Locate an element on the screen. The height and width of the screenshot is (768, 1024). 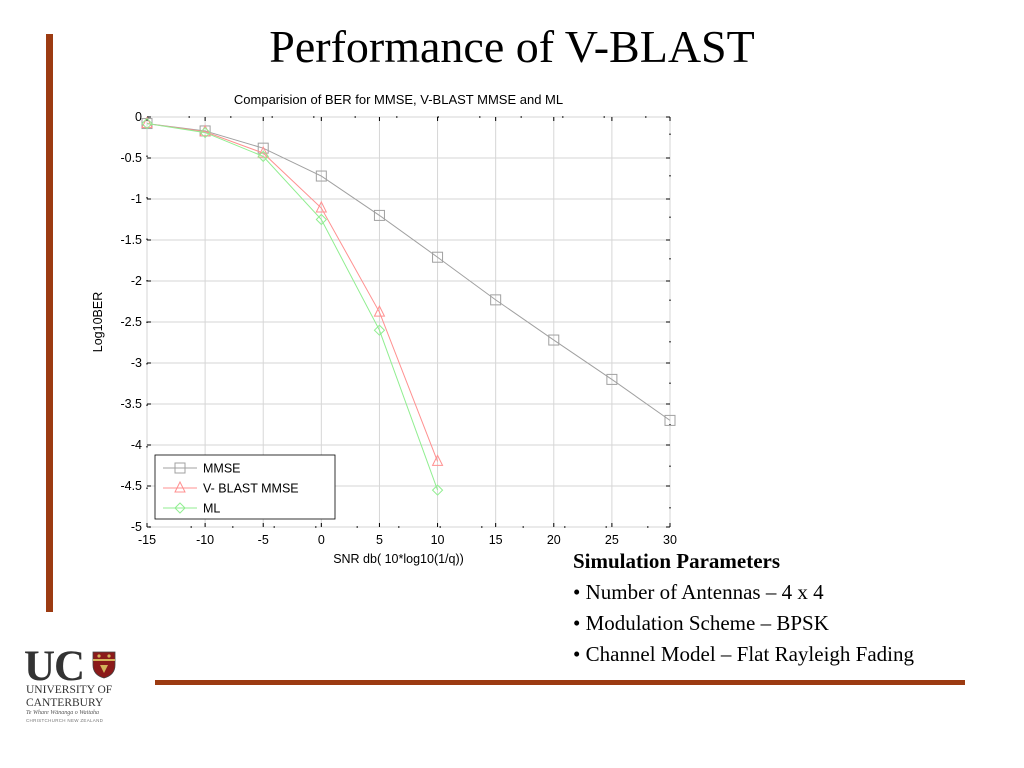
y-axis-label: Log10BER is located at coordinates (98, 322).